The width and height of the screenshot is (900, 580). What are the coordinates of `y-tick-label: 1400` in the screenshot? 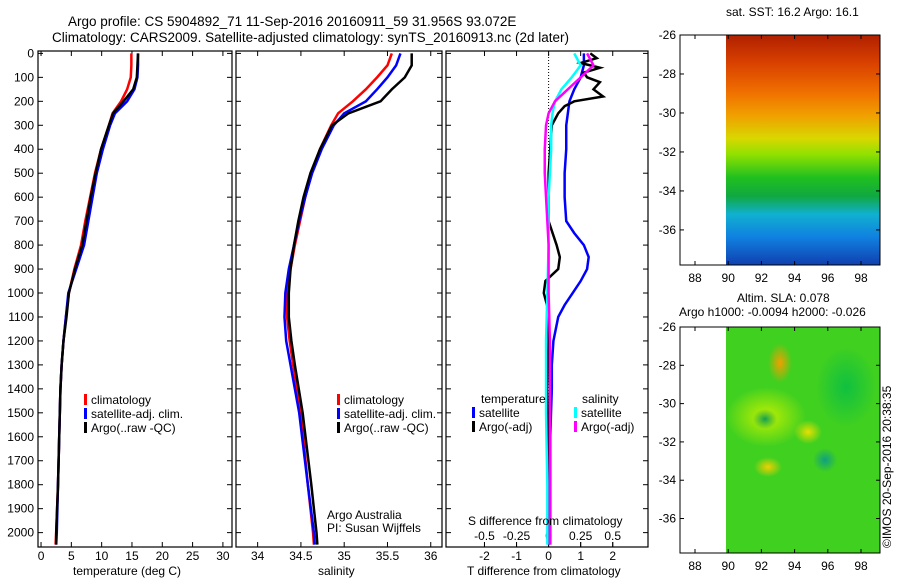 It's located at (20, 389).